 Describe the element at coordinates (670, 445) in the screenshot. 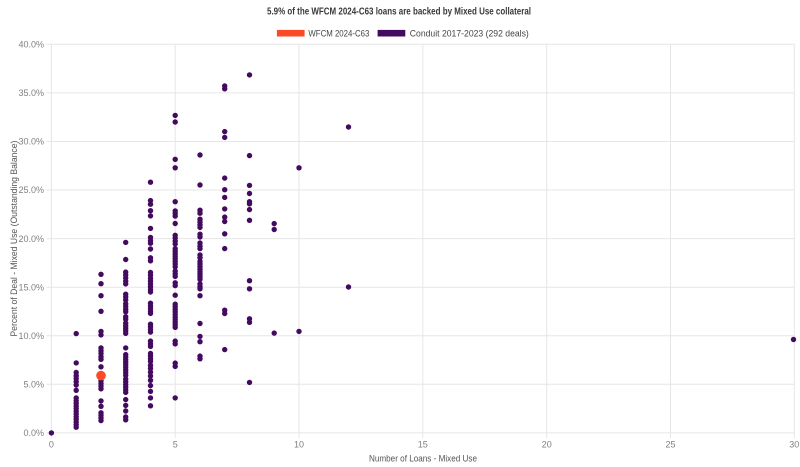

I see `svg-text: 25` at that location.